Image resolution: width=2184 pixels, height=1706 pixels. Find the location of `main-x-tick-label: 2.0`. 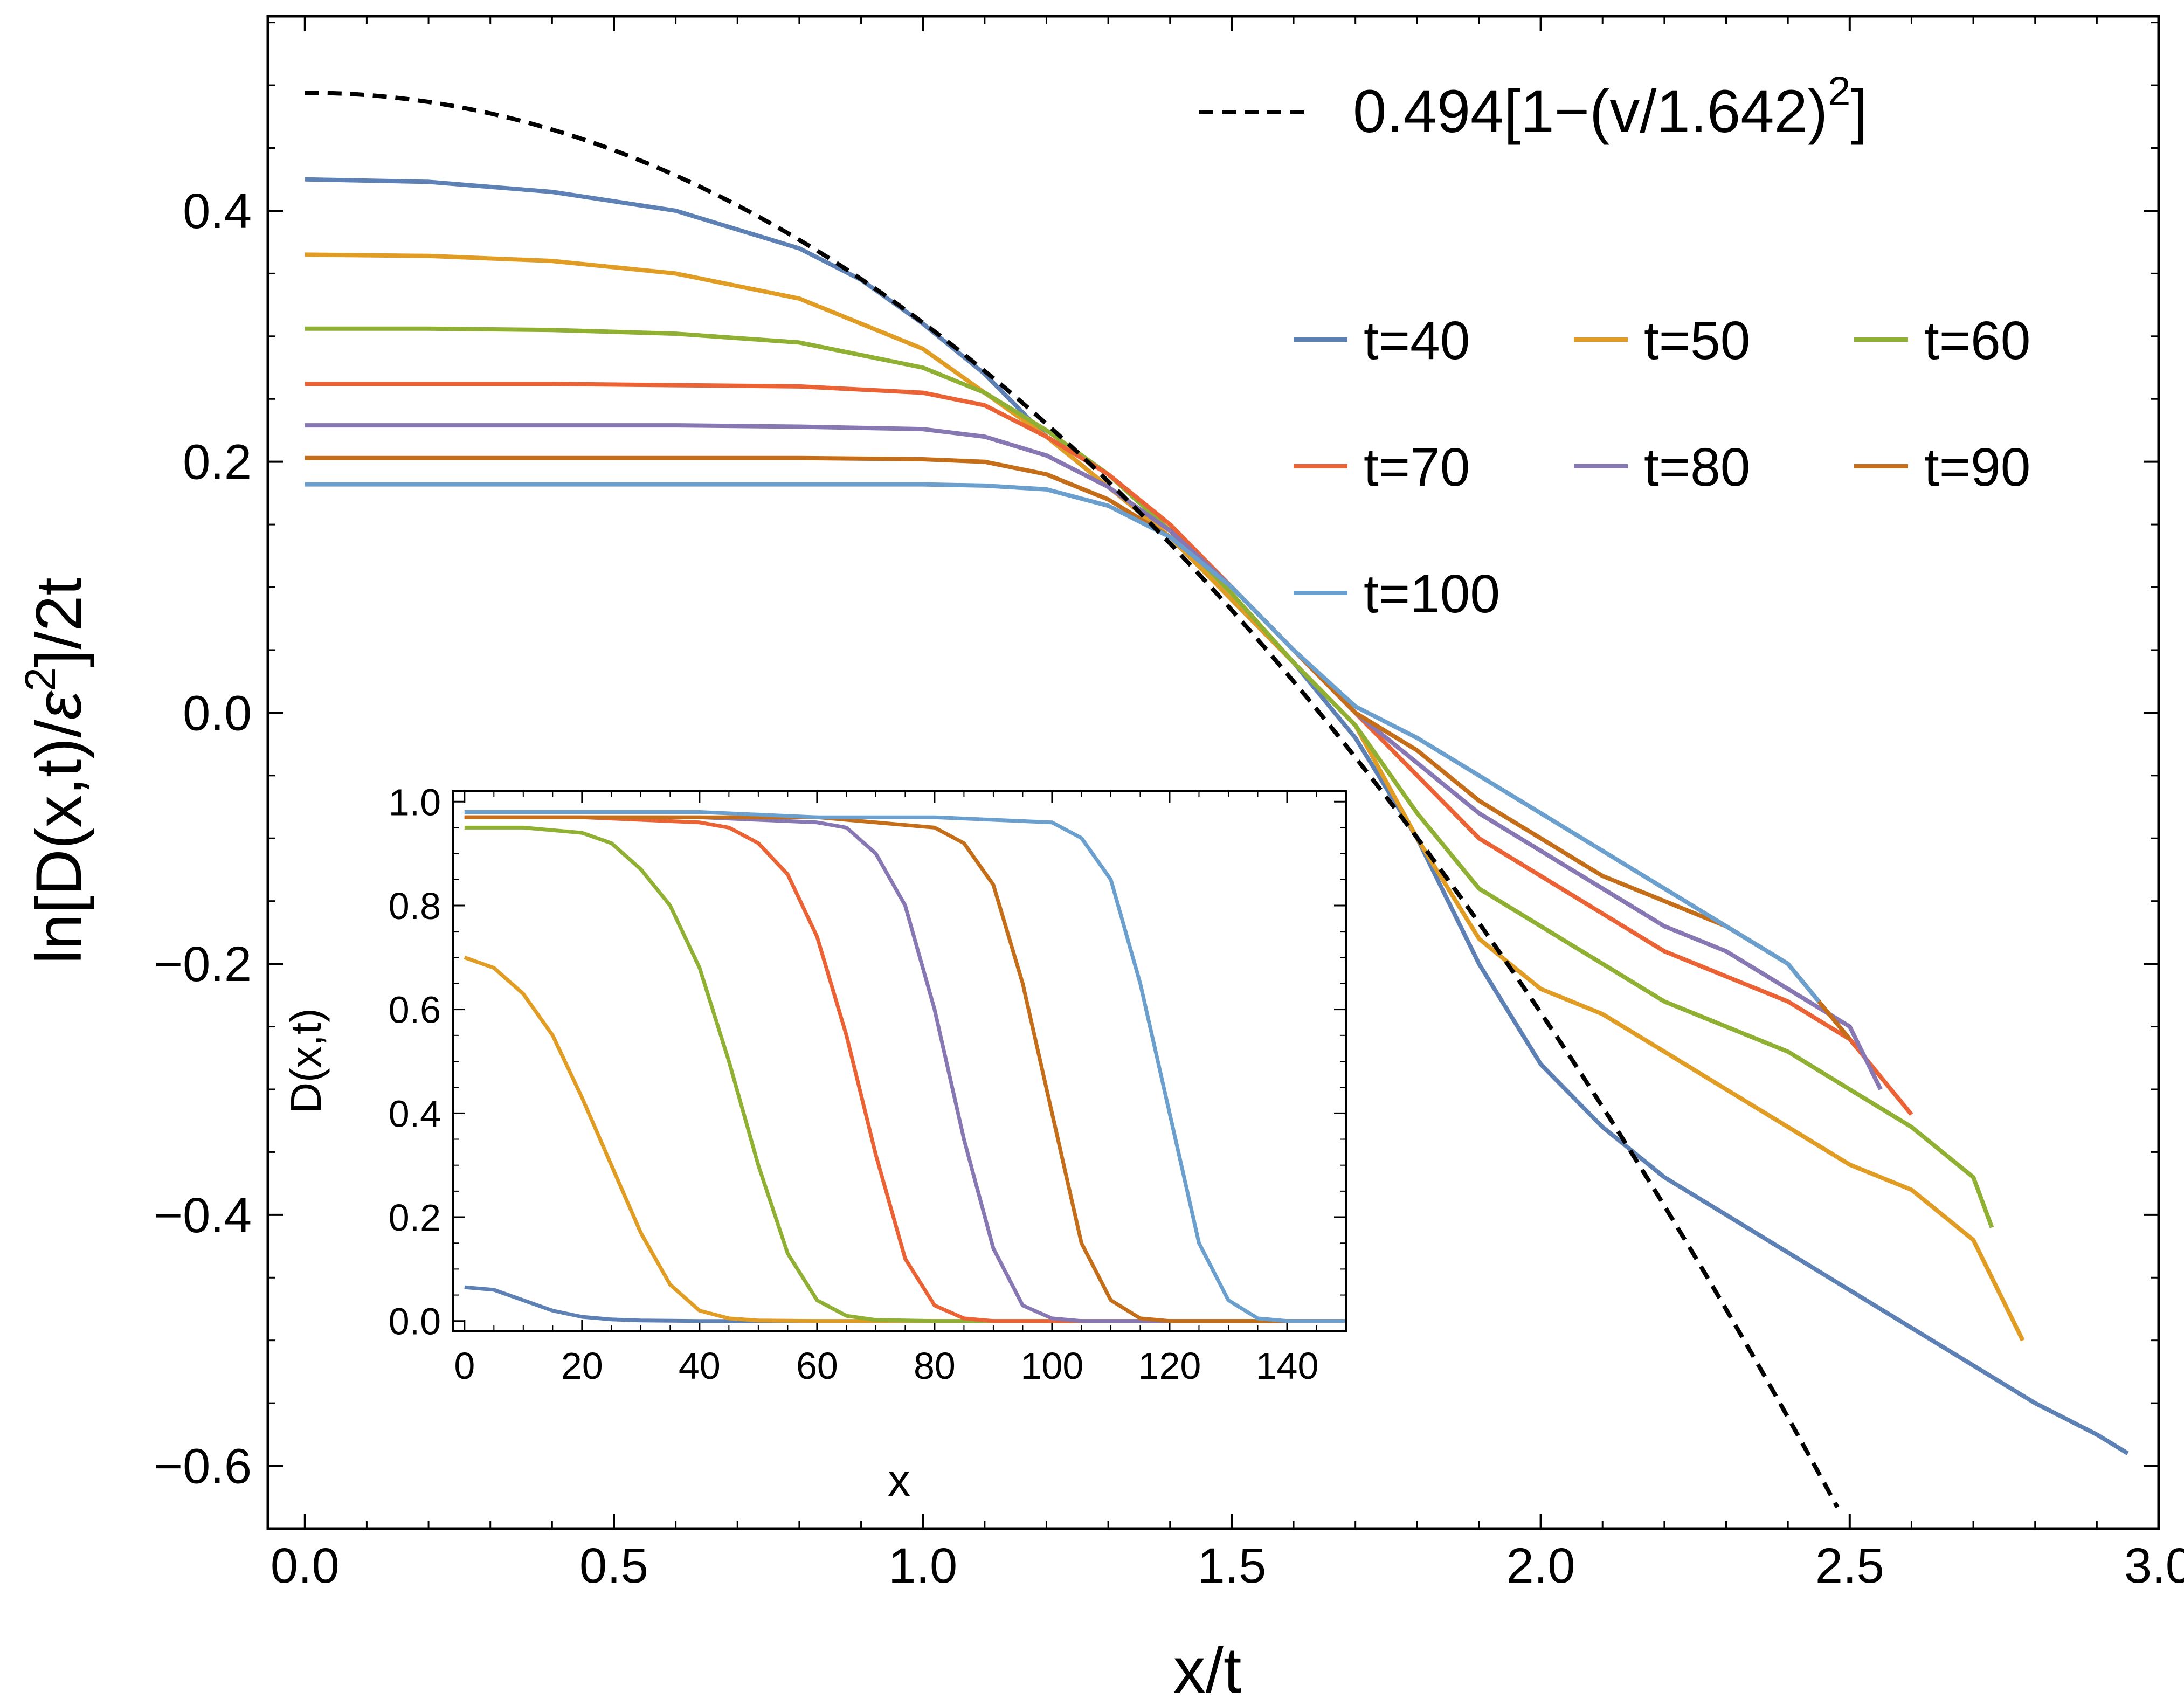

main-x-tick-label: 2.0 is located at coordinates (1541, 1566).